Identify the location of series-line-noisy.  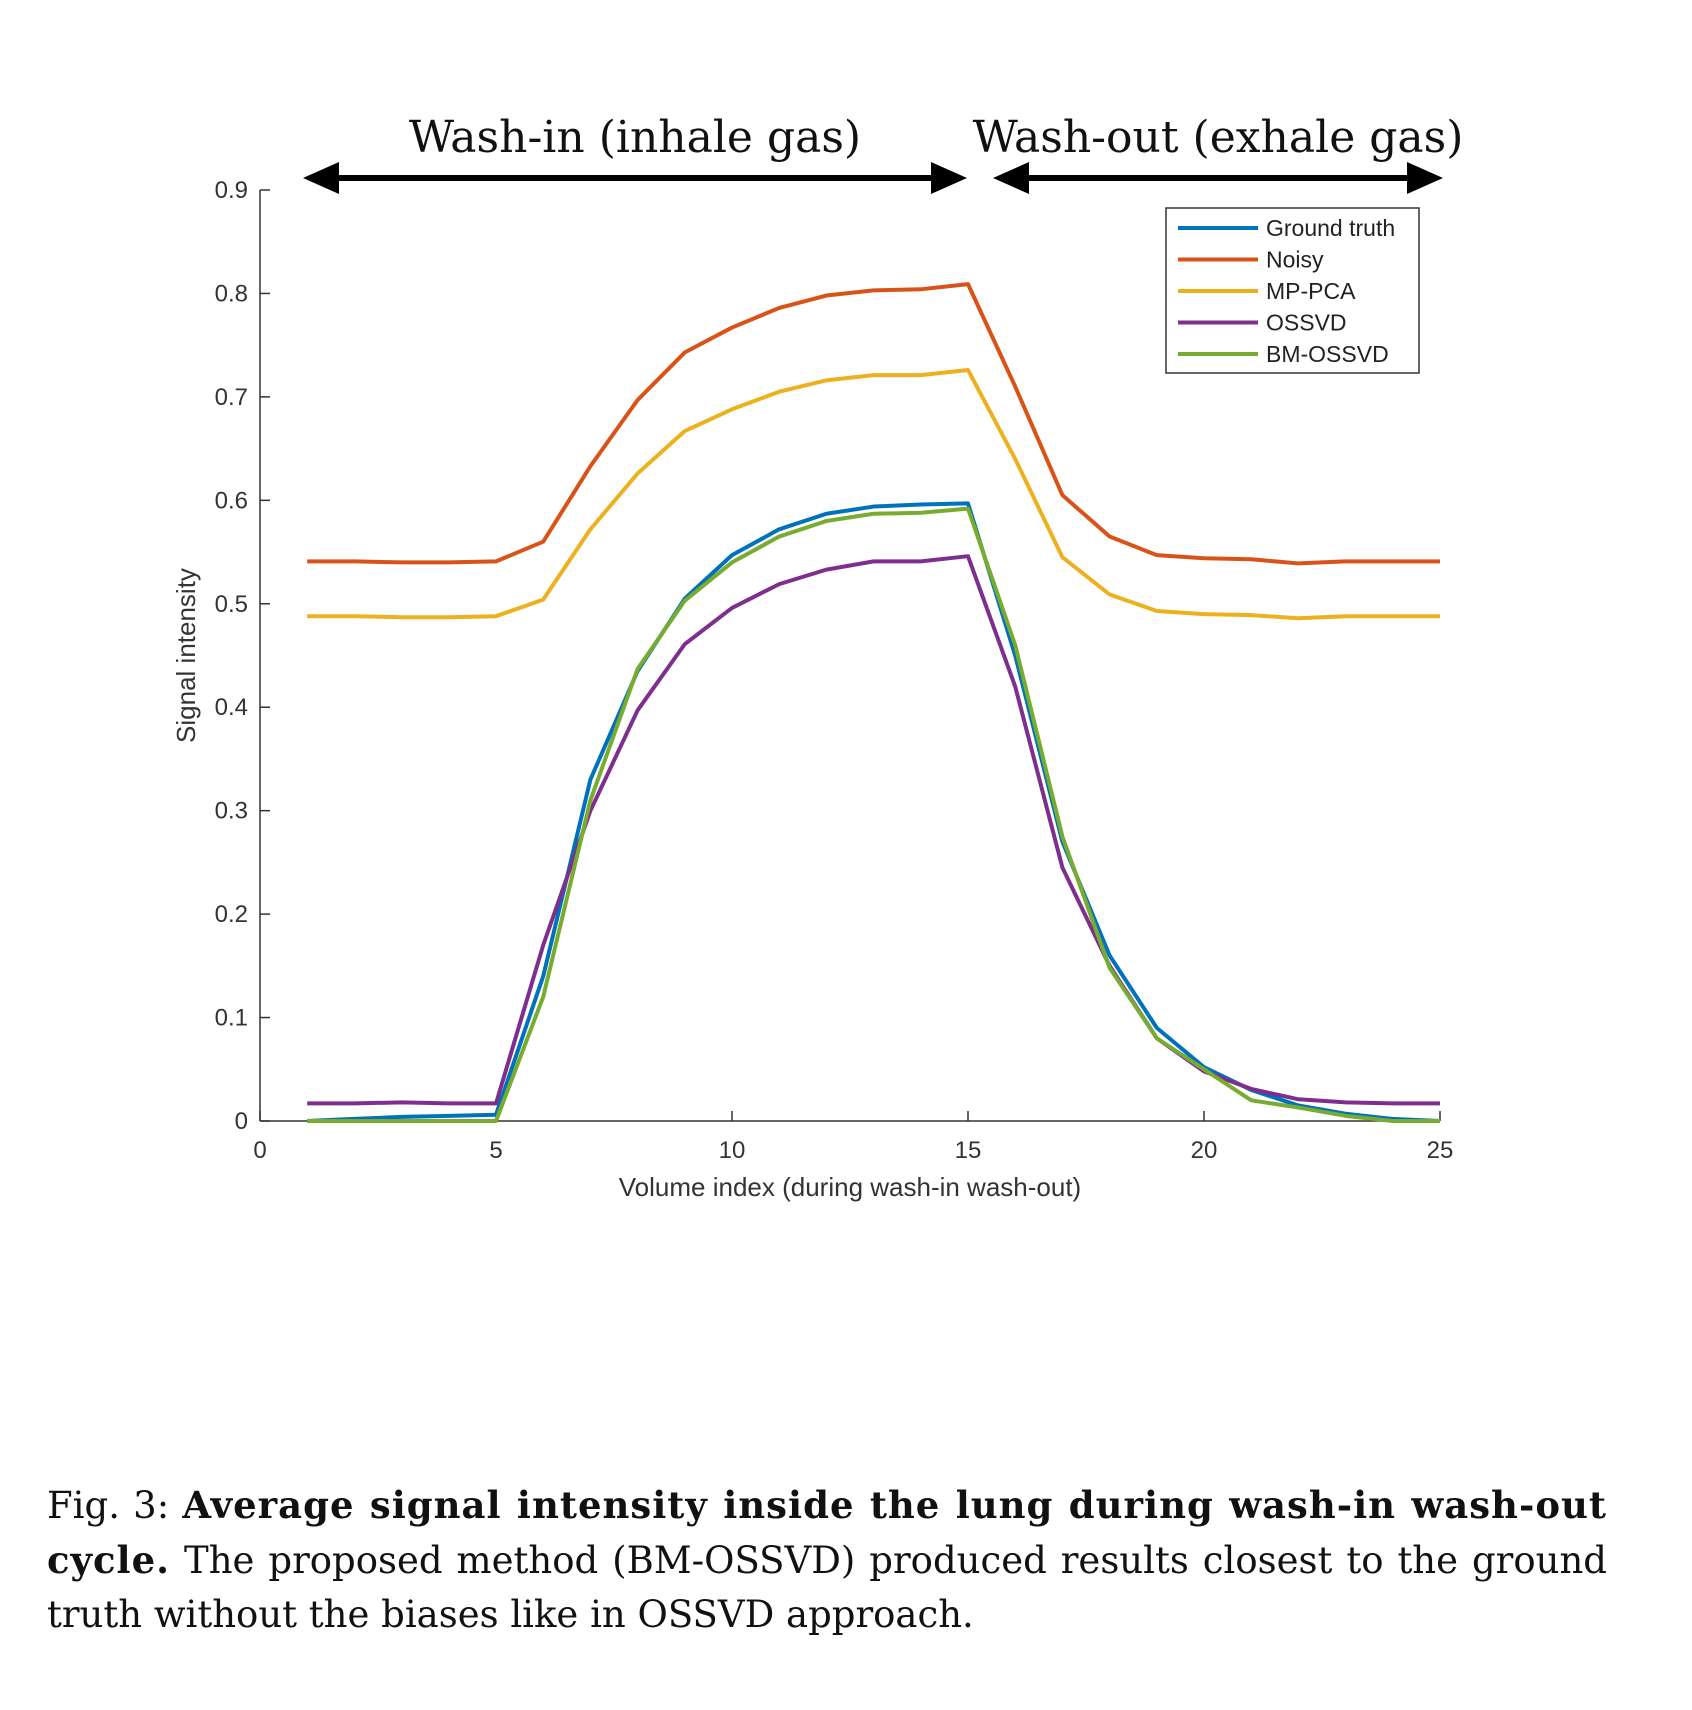
(873, 424).